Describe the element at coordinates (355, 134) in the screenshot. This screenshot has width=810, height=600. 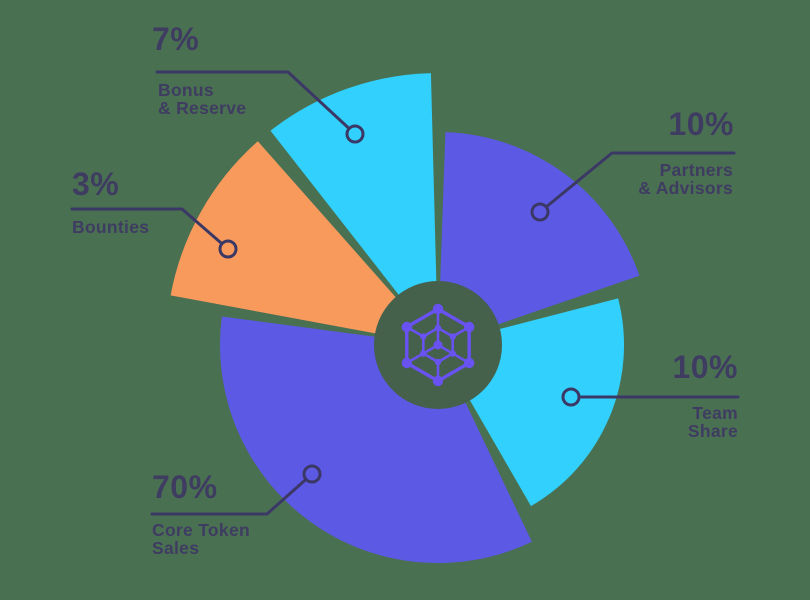
I see `marker-bonus-reserve` at that location.